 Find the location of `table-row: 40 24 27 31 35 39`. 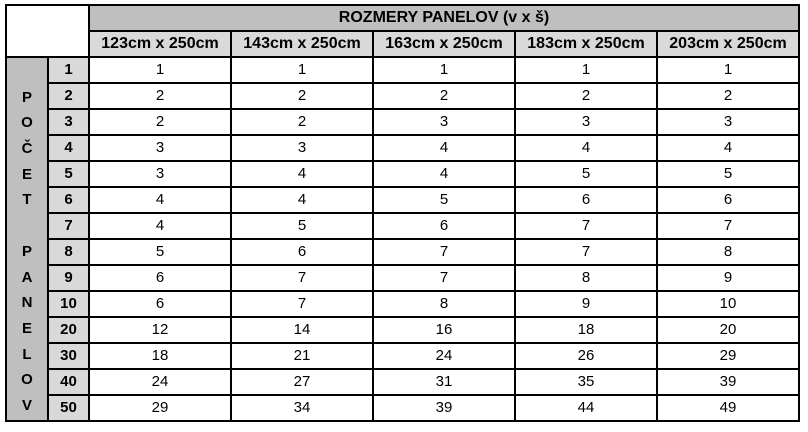

table-row: 40 24 27 31 35 39 is located at coordinates (403, 382).